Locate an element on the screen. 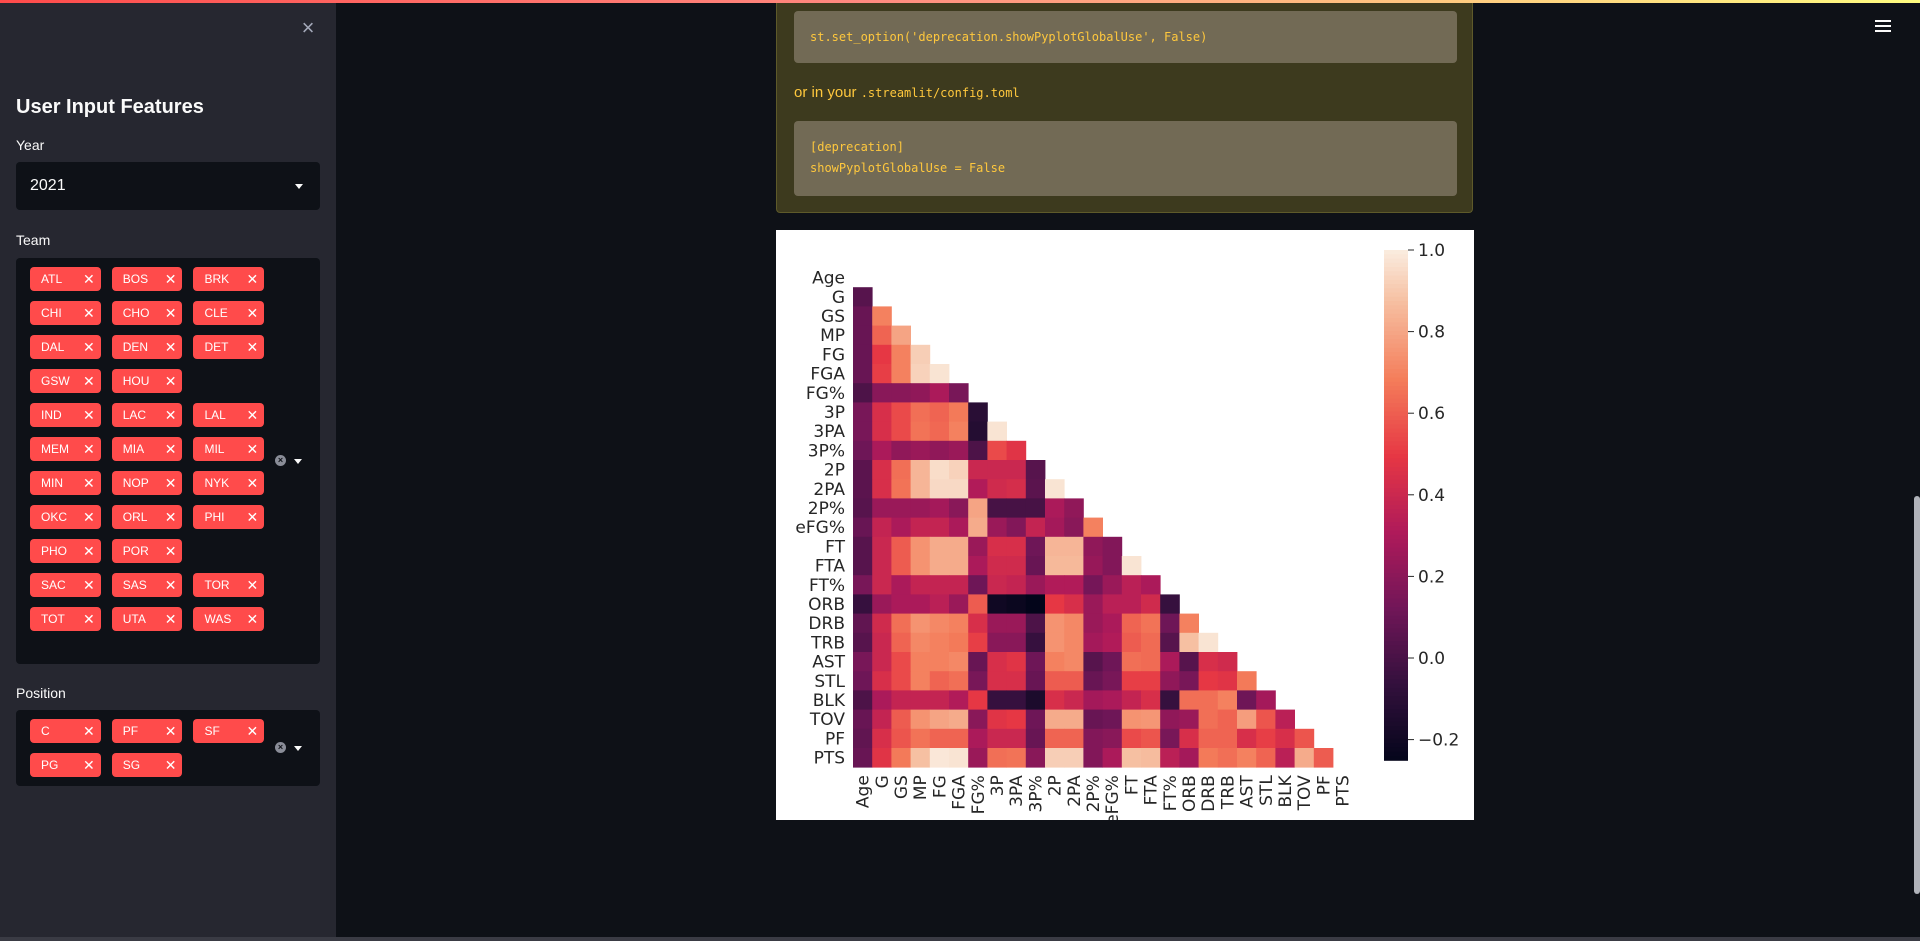 The width and height of the screenshot is (1920, 941). tag-pf: PF ✕ is located at coordinates (147, 731).